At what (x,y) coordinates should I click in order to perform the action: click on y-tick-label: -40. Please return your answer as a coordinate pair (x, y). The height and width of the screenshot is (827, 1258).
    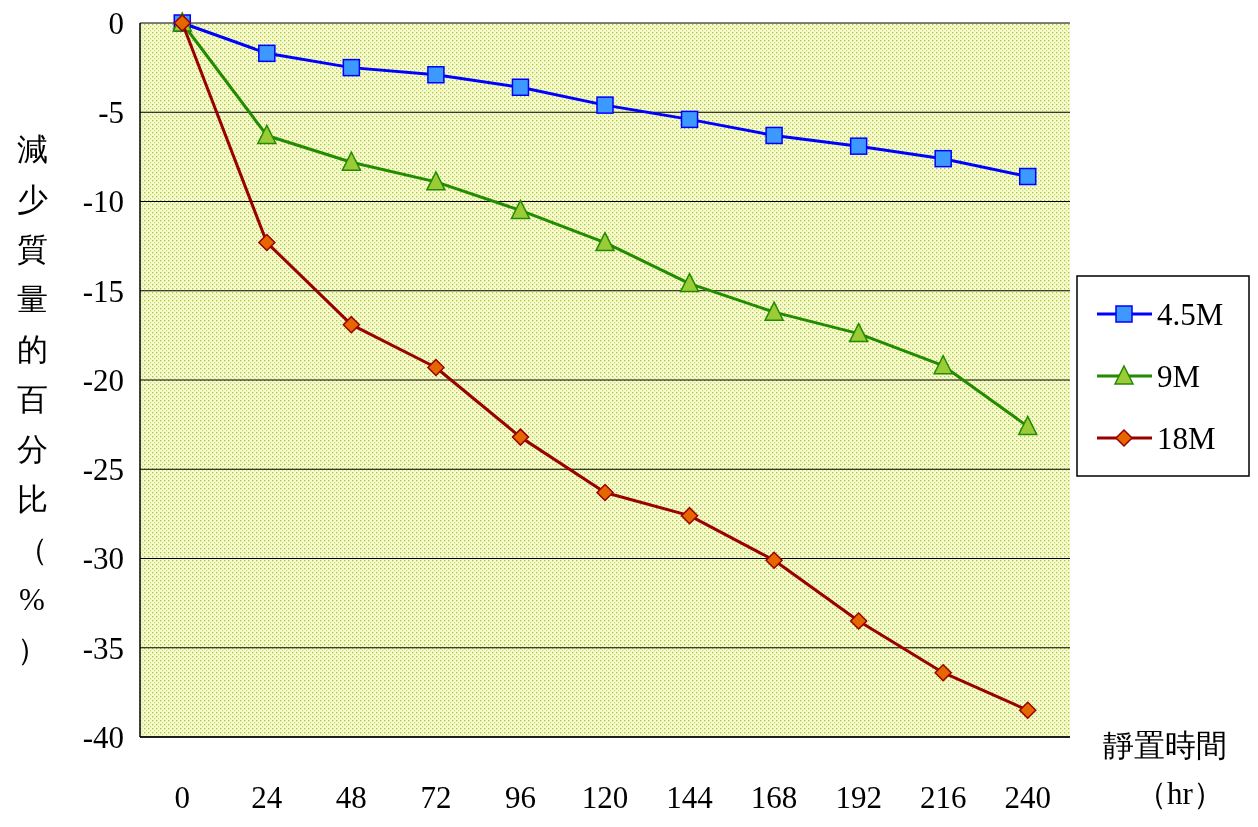
    Looking at the image, I should click on (103, 737).